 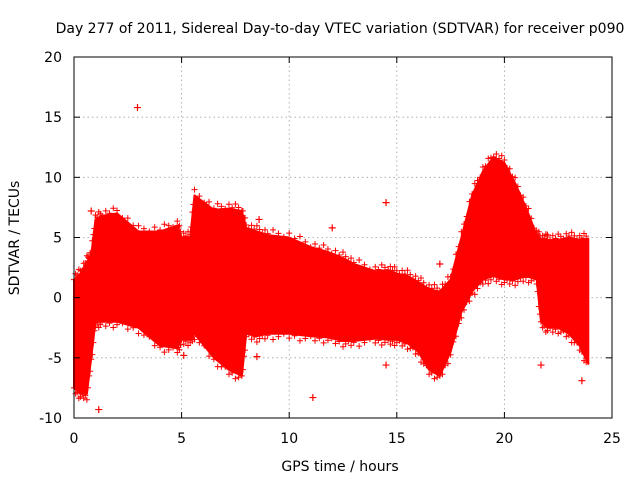 I want to click on y-tick-label: -10, so click(x=50, y=419).